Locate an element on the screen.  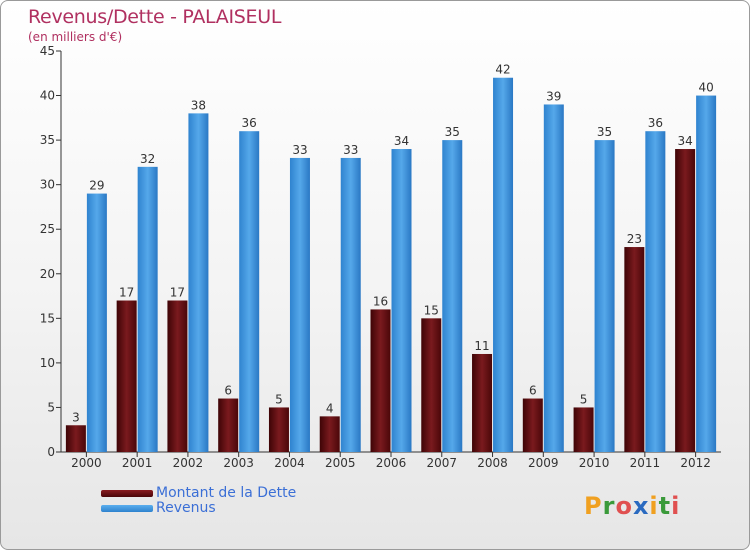
value-label-revenus: 29 is located at coordinates (96, 186).